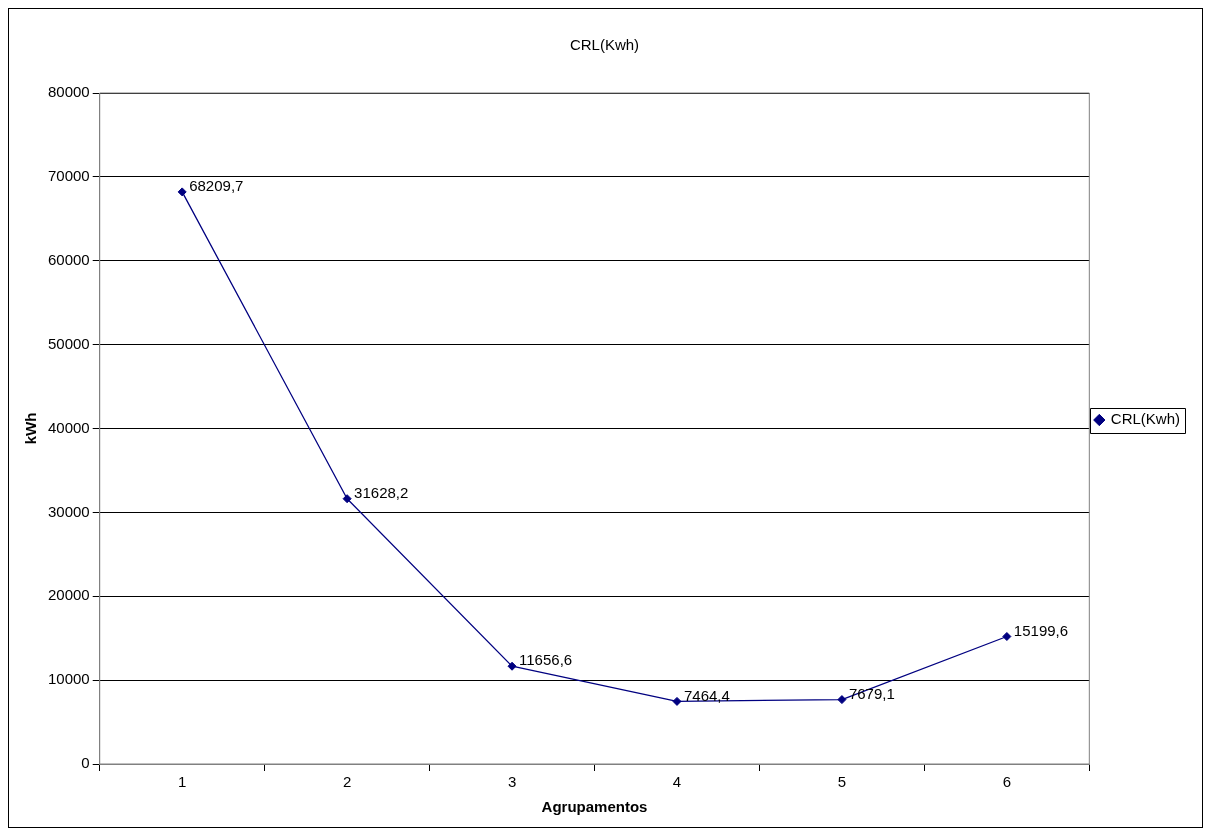  Describe the element at coordinates (68, 679) in the screenshot. I see `y-tick-label: 10000` at that location.